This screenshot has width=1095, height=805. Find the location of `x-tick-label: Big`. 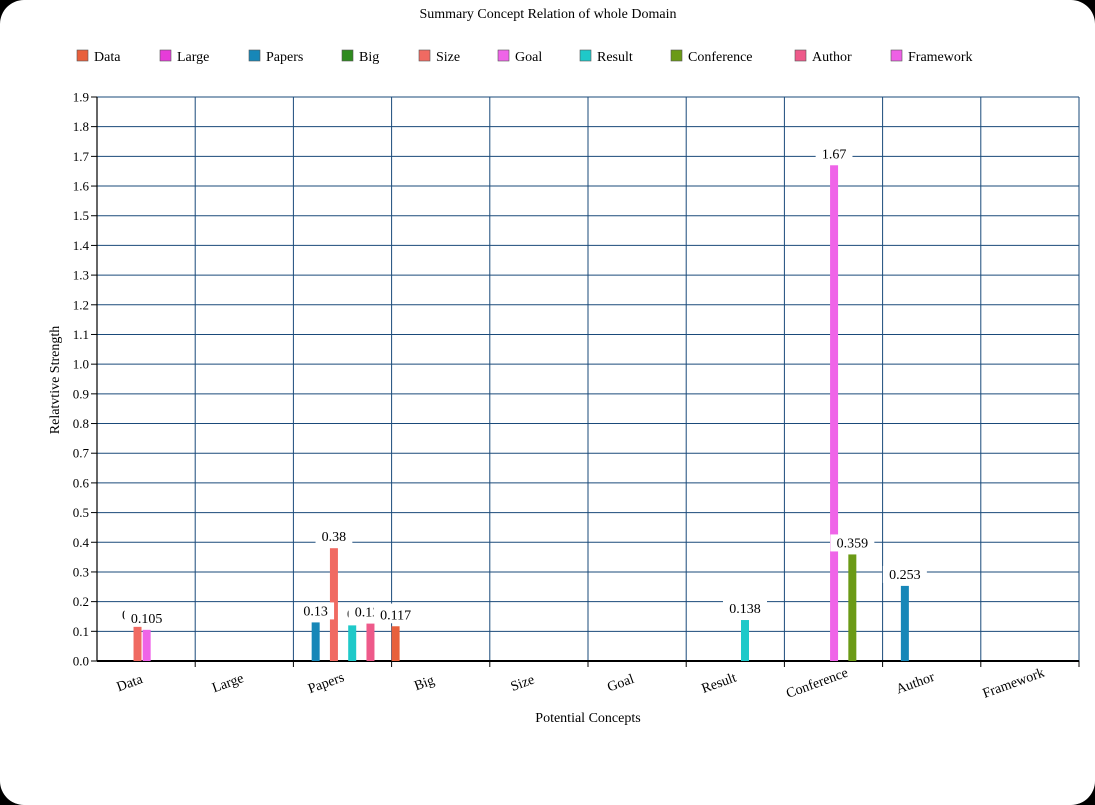

x-tick-label: Big is located at coordinates (424, 683).